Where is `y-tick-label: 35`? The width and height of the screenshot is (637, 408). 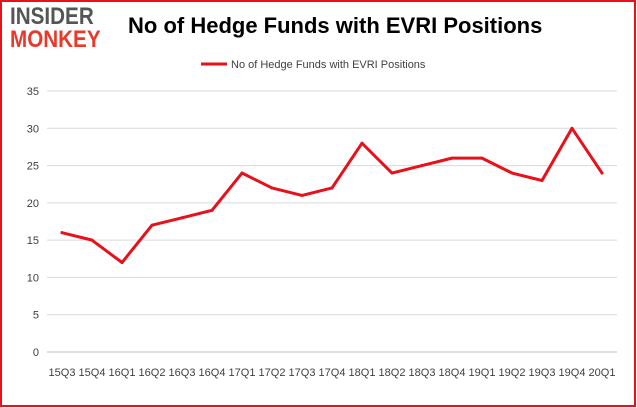
y-tick-label: 35 is located at coordinates (33, 92).